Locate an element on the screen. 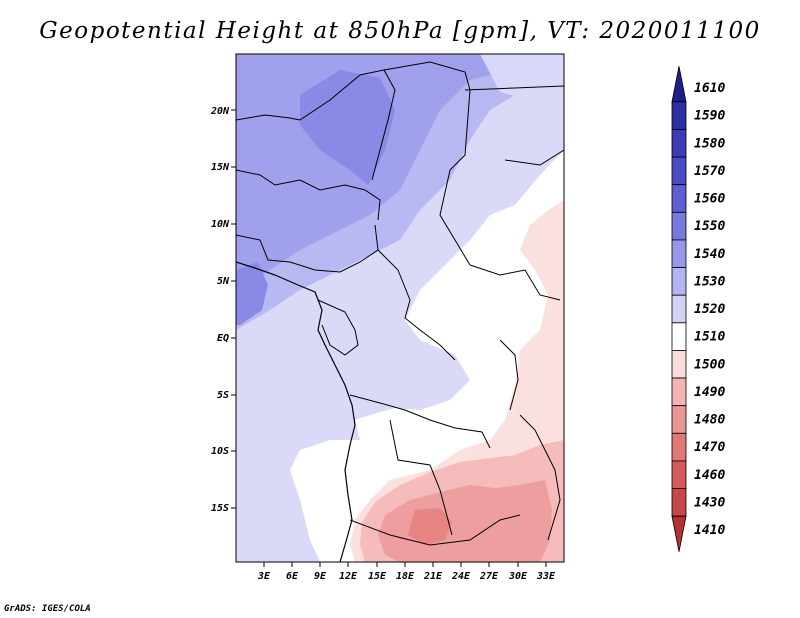 This screenshot has width=800, height=618. lat-tick-label: 5N is located at coordinates (223, 281).